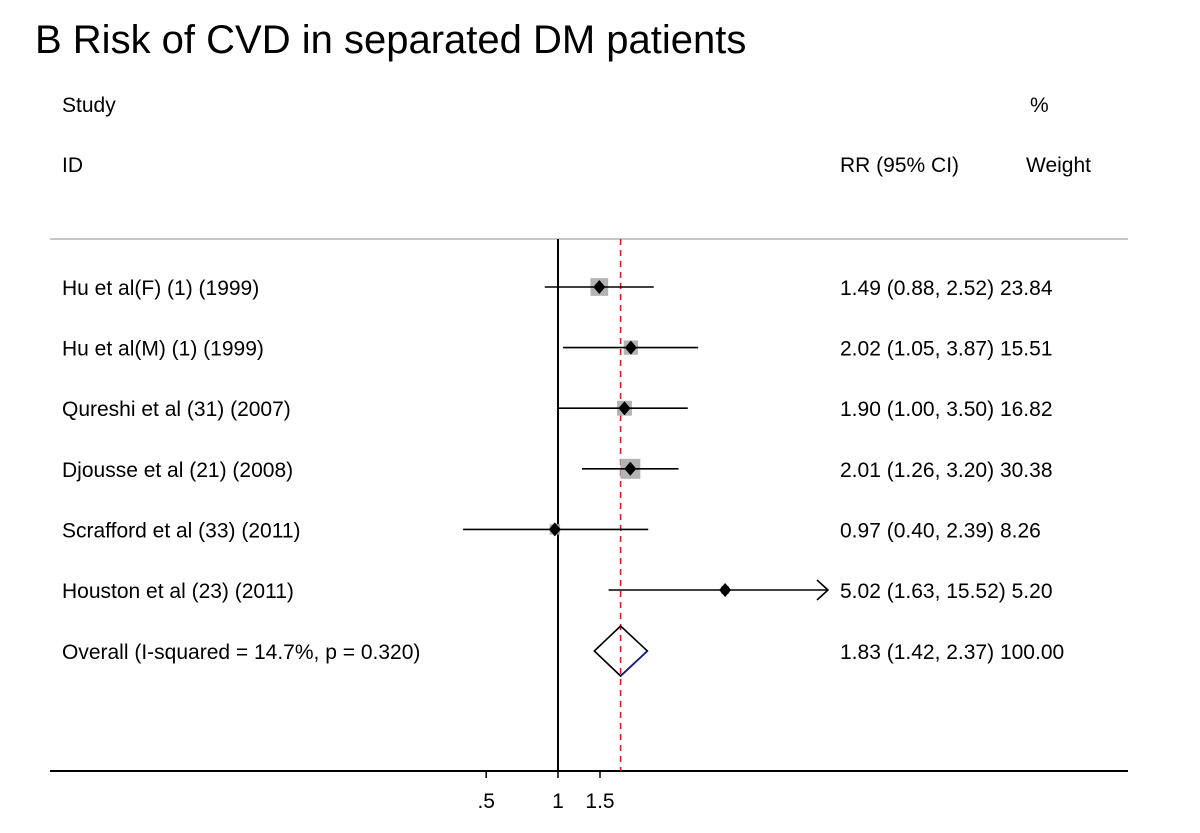 The width and height of the screenshot is (1200, 833). What do you see at coordinates (558, 801) in the screenshot?
I see `x-tick-label: 1` at bounding box center [558, 801].